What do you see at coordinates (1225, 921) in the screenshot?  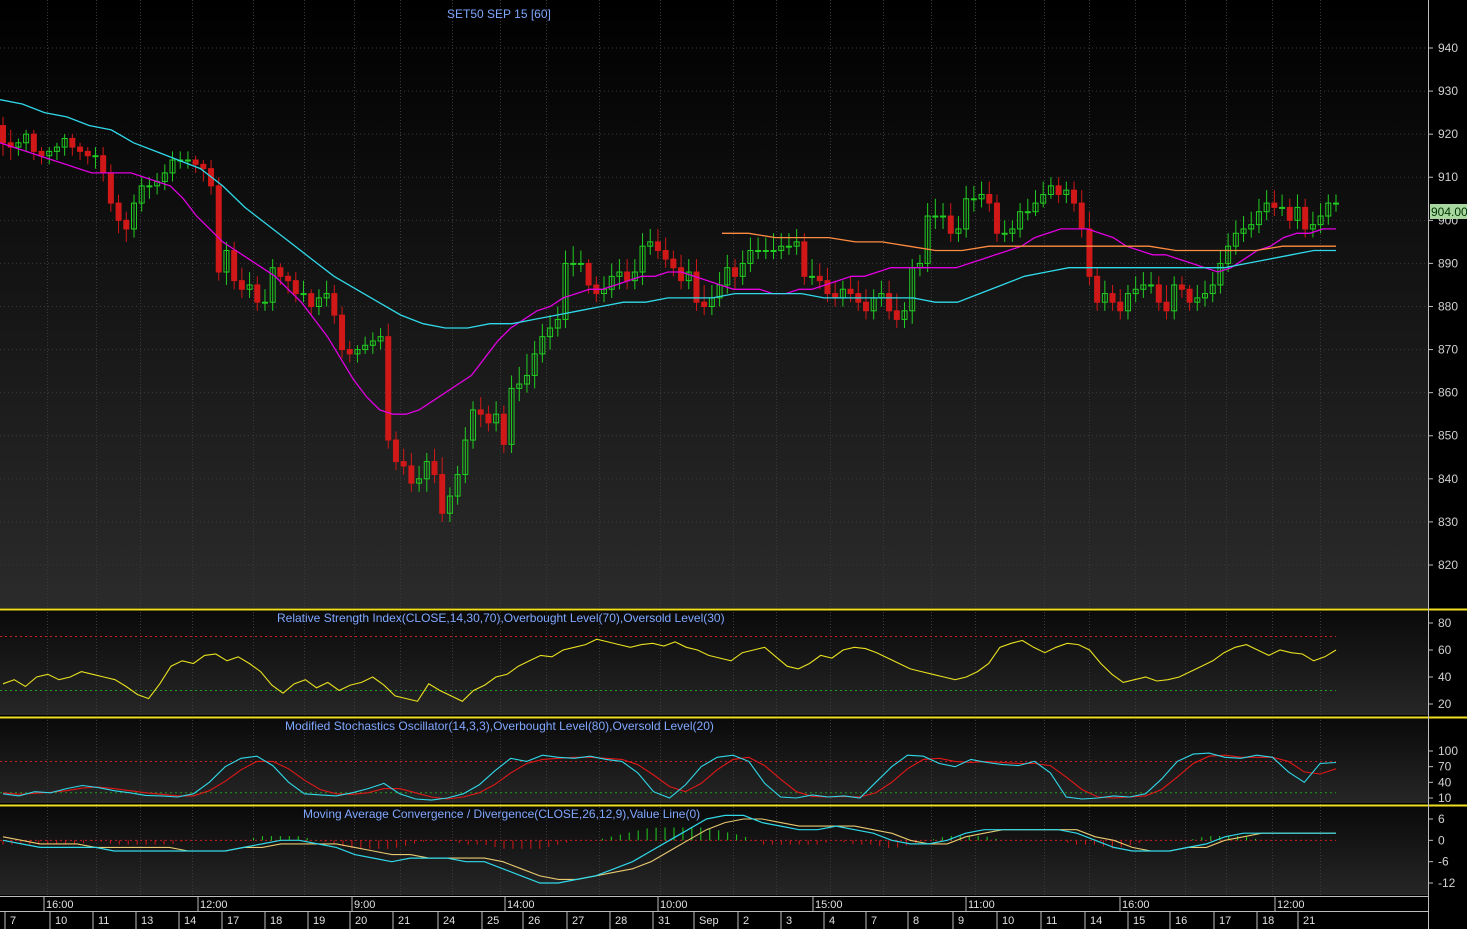 I see `day-label: 17` at bounding box center [1225, 921].